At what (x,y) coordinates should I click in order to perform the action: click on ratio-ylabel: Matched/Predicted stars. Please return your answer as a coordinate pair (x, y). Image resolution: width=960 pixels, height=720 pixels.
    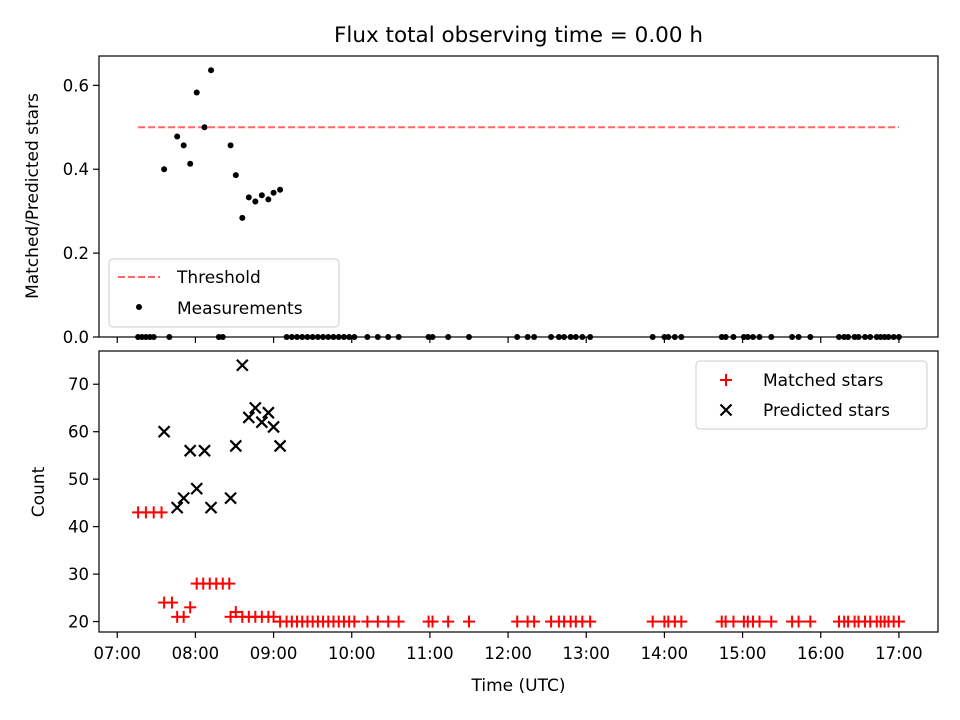
    Looking at the image, I should click on (33, 196).